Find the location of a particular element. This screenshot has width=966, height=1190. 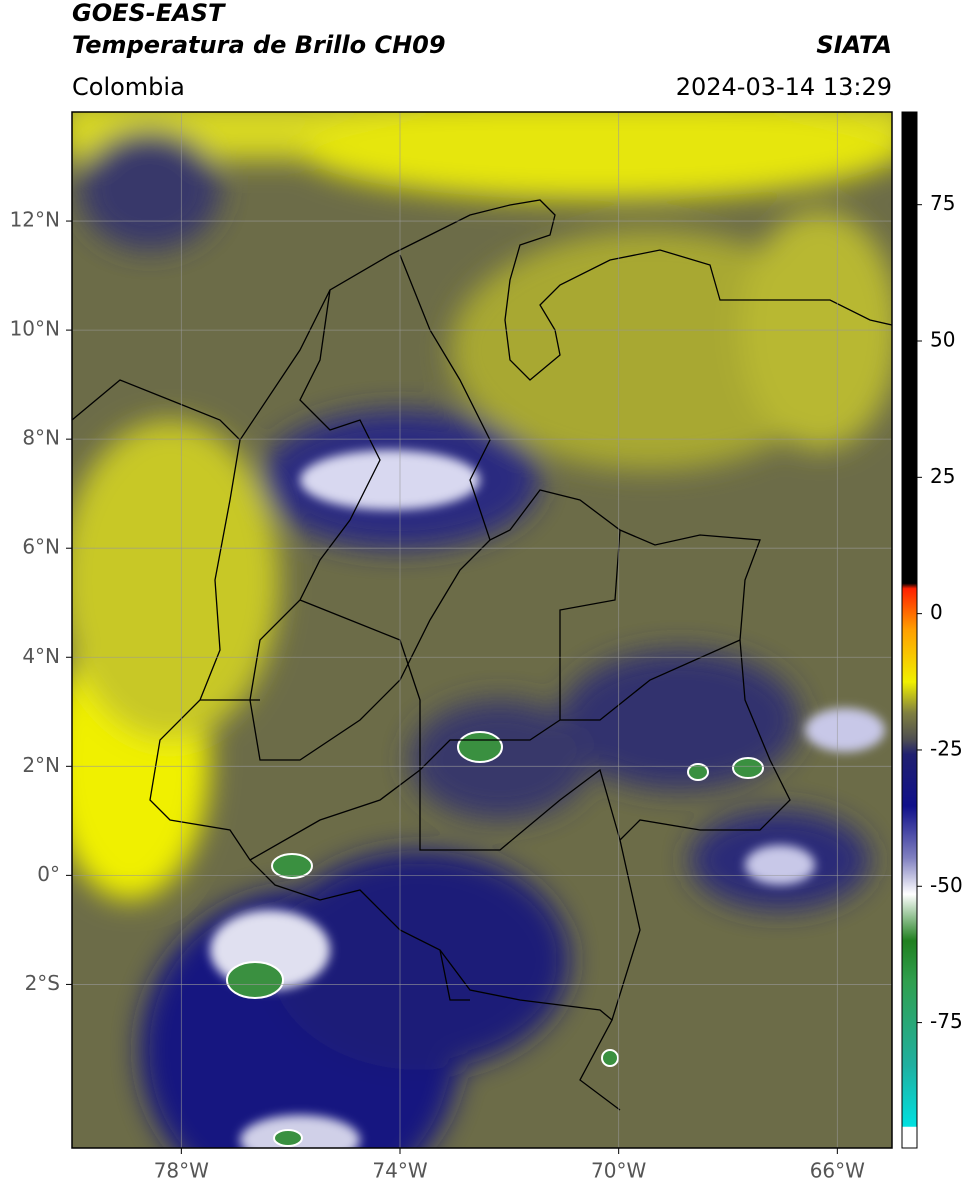

colorbar is located at coordinates (909, 630).